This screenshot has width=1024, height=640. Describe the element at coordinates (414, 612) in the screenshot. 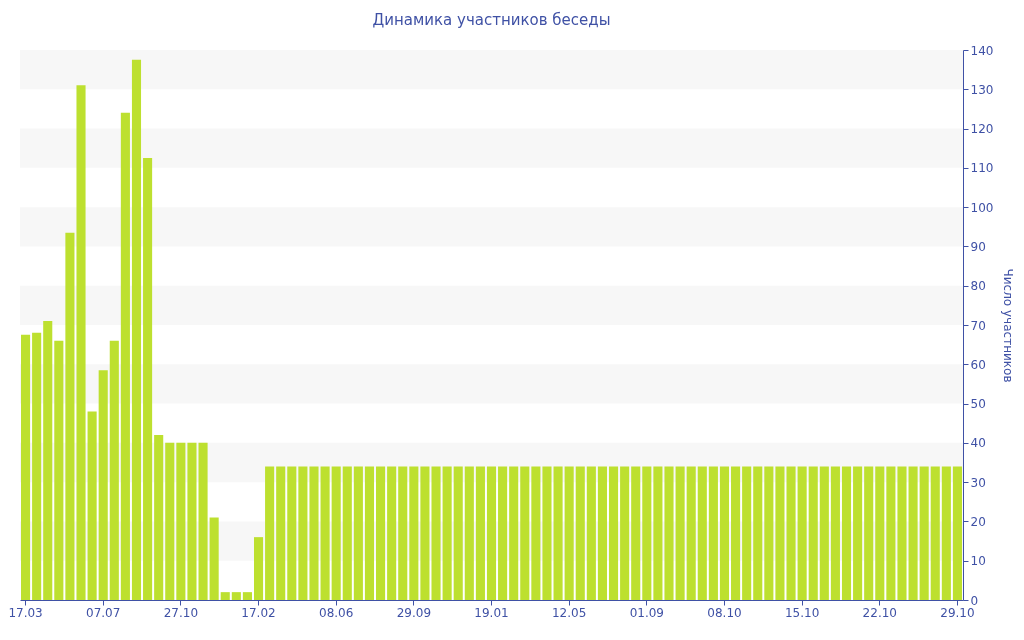

I see `x-tick-label: 29.09` at that location.